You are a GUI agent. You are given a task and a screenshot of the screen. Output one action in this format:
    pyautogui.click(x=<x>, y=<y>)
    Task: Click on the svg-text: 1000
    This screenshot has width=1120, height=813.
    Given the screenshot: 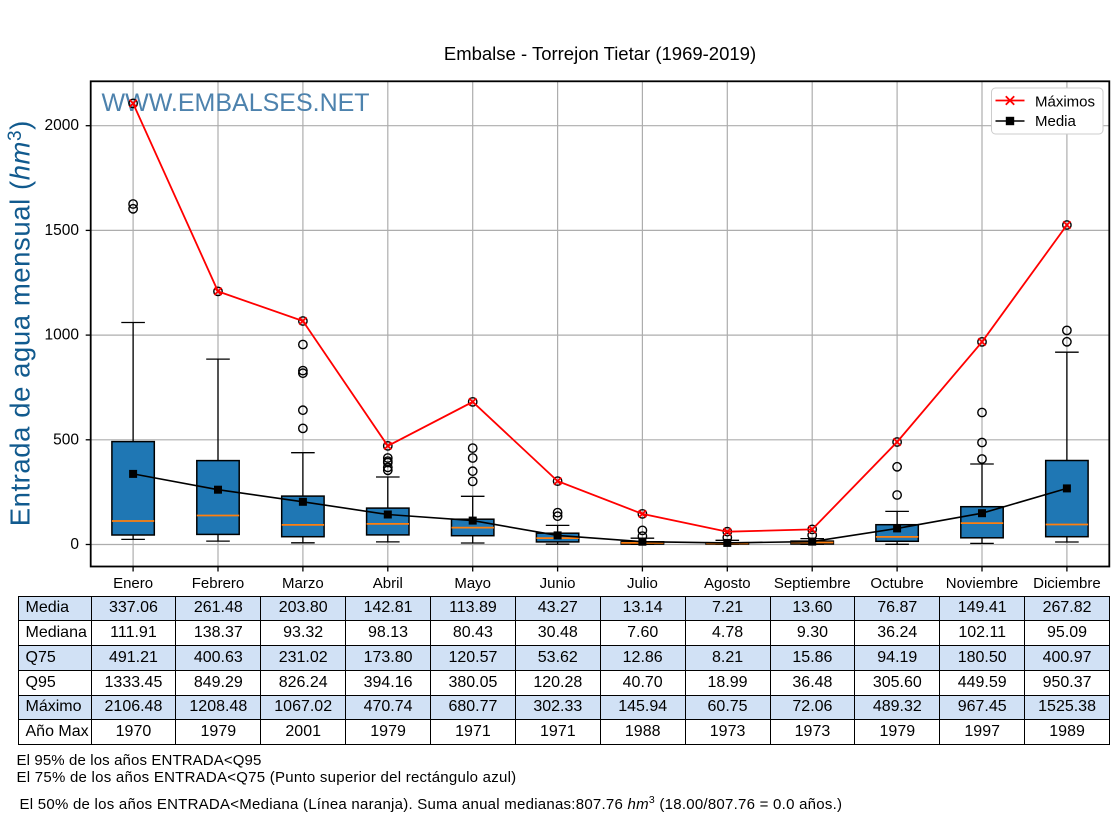 What is the action you would take?
    pyautogui.click(x=62, y=335)
    